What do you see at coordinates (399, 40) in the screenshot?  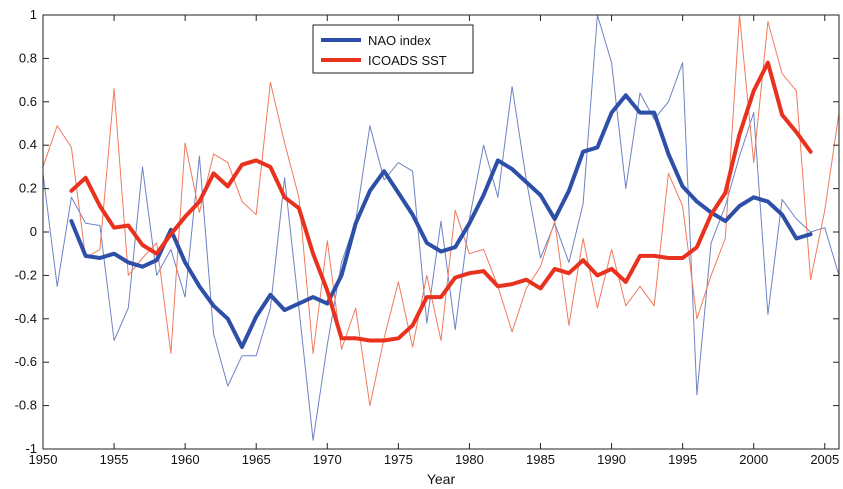 I see `legend-label-nao: NAO index` at bounding box center [399, 40].